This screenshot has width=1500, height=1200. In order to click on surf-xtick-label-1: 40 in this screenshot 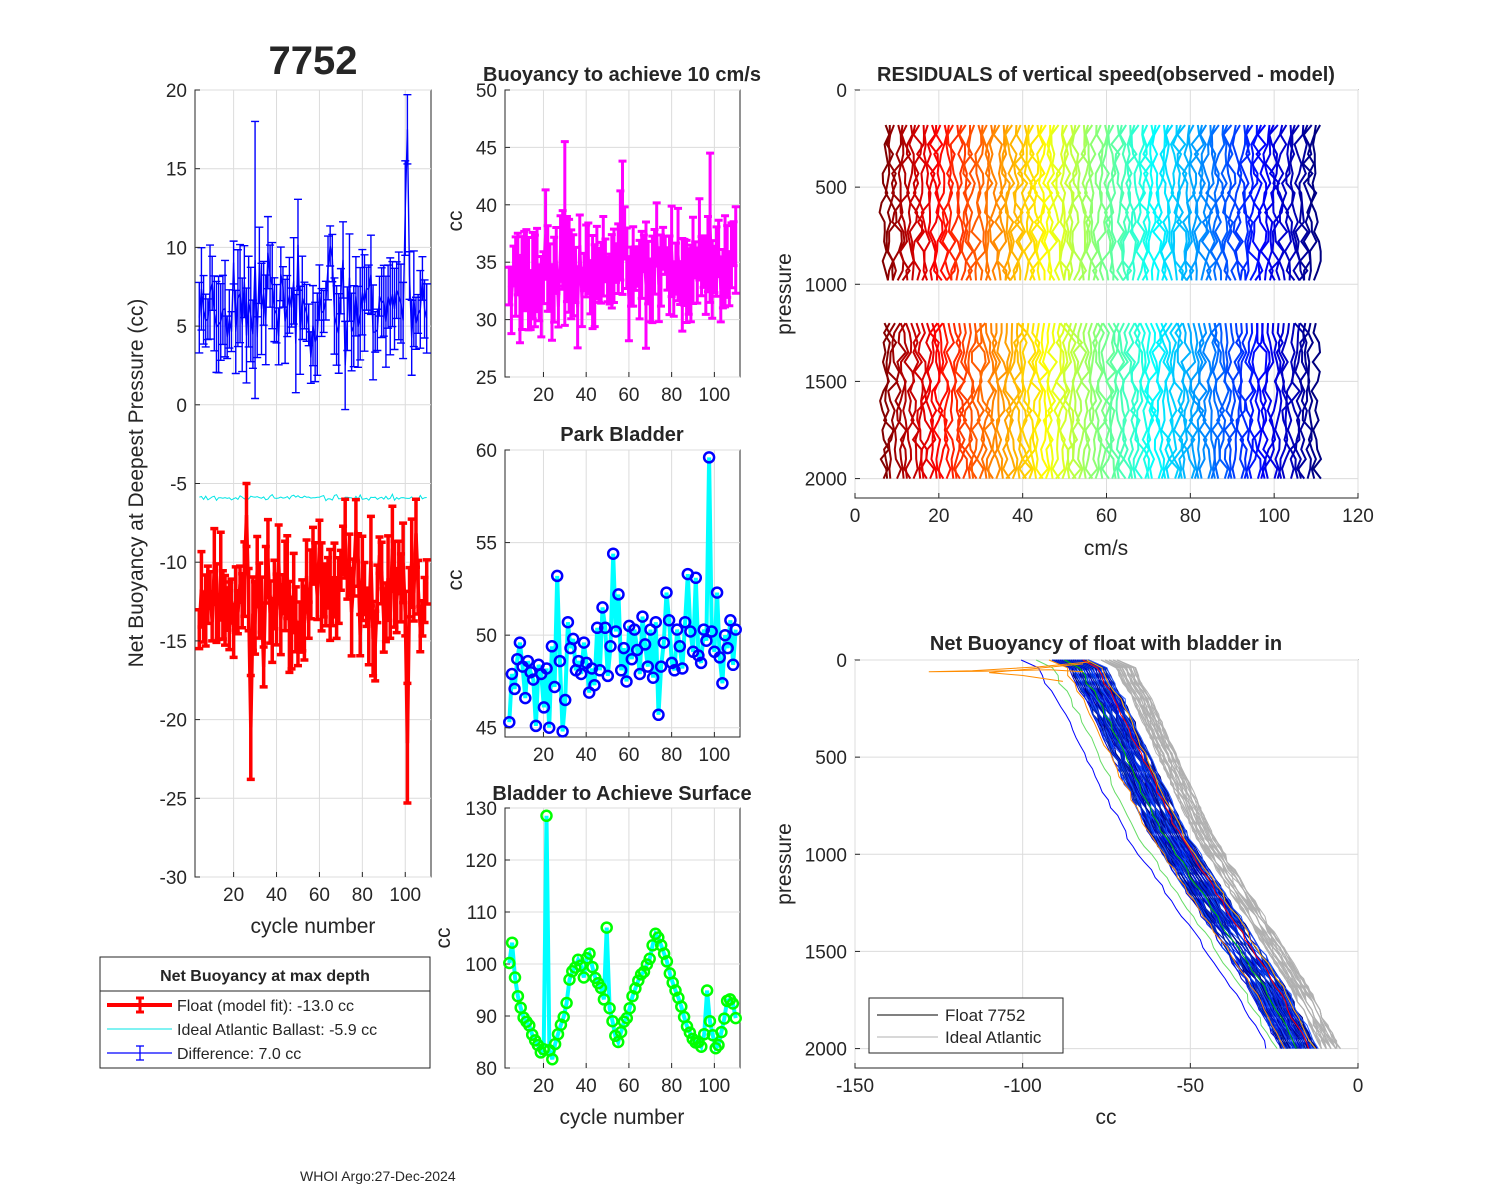, I will do `click(586, 1086)`.